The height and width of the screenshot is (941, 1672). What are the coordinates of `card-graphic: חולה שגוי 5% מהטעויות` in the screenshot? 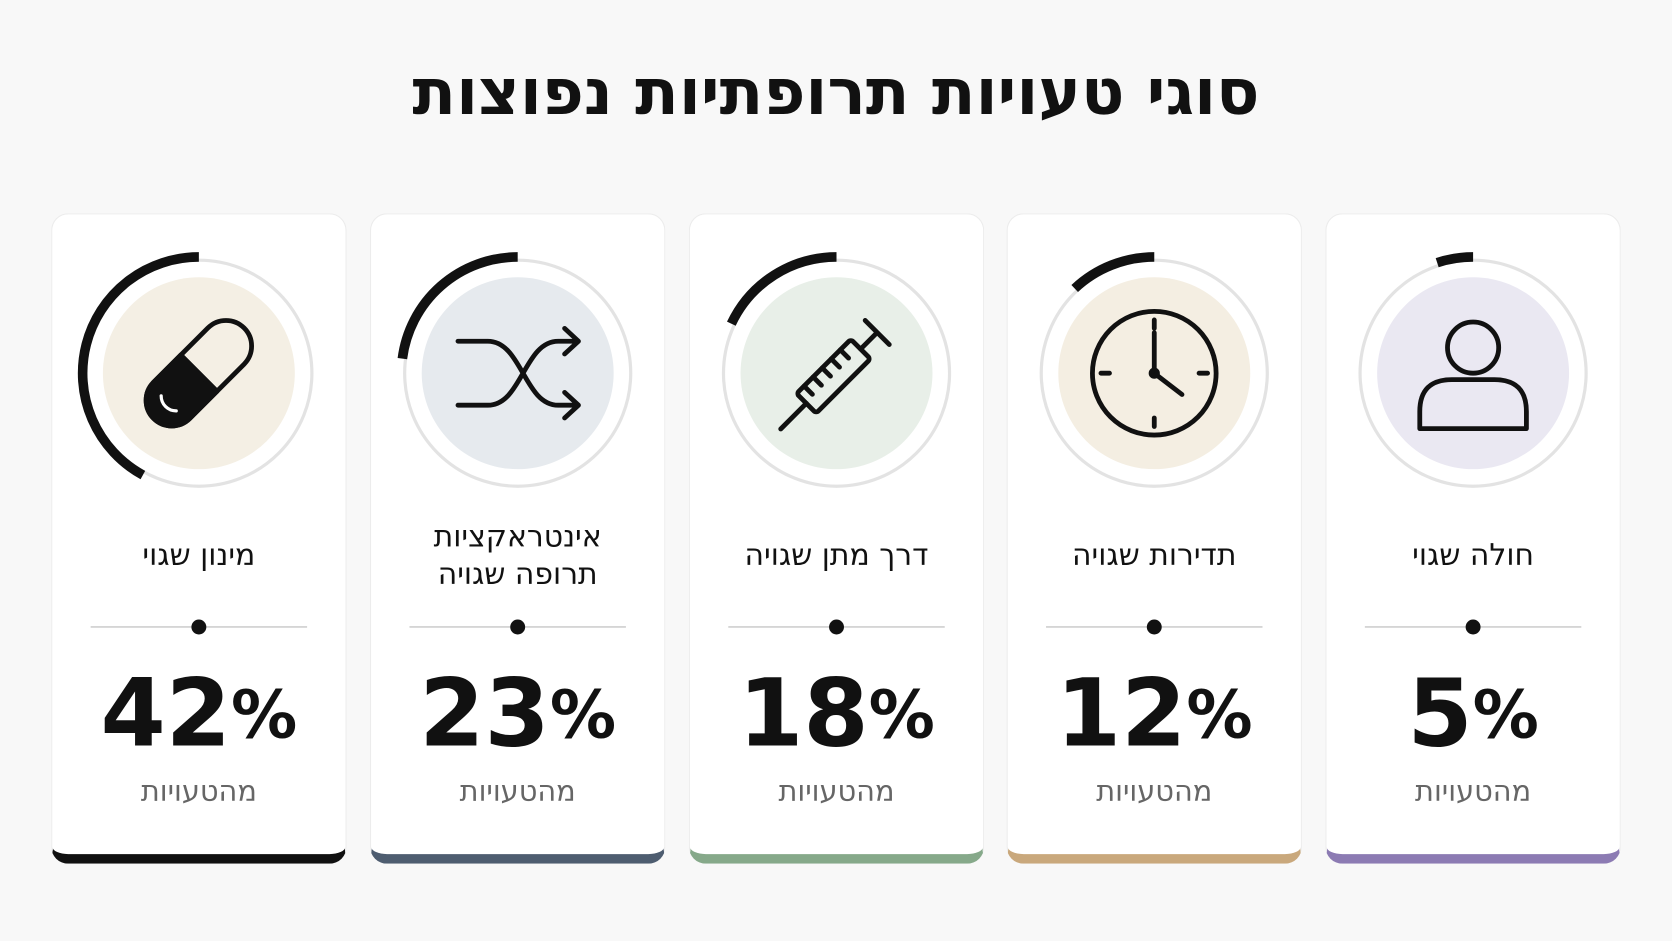 It's located at (1473, 529).